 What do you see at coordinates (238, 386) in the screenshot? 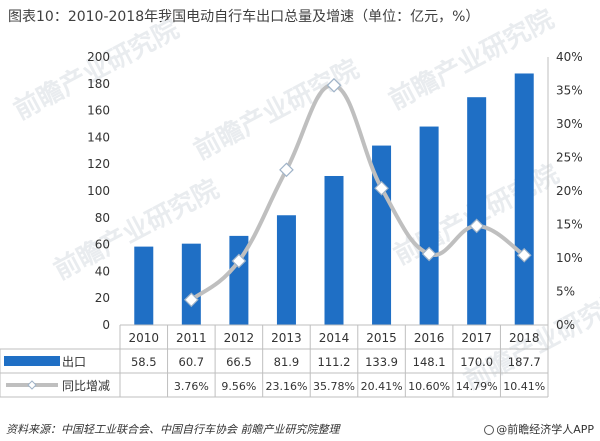
I see `growth-value-cell: 9.56%` at bounding box center [238, 386].